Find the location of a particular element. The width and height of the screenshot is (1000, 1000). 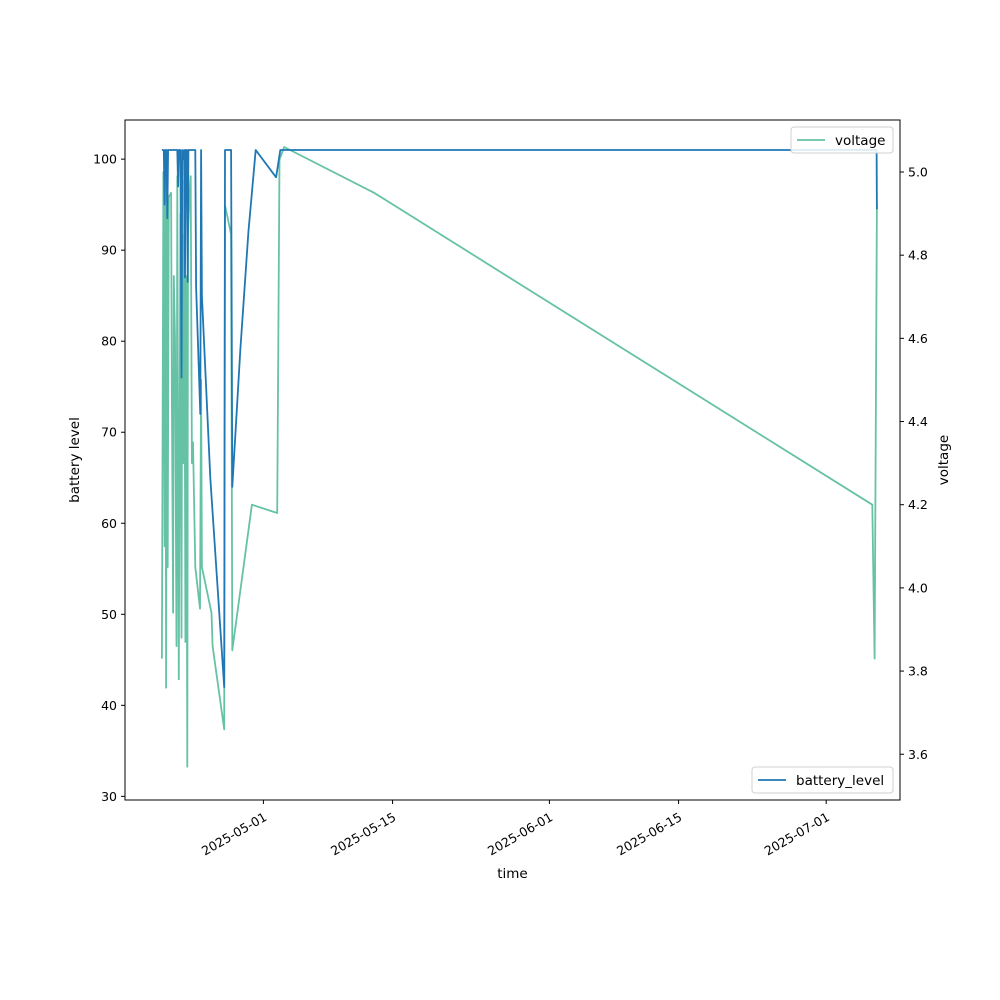

y-tick-label-right: 5.0 is located at coordinates (918, 171).